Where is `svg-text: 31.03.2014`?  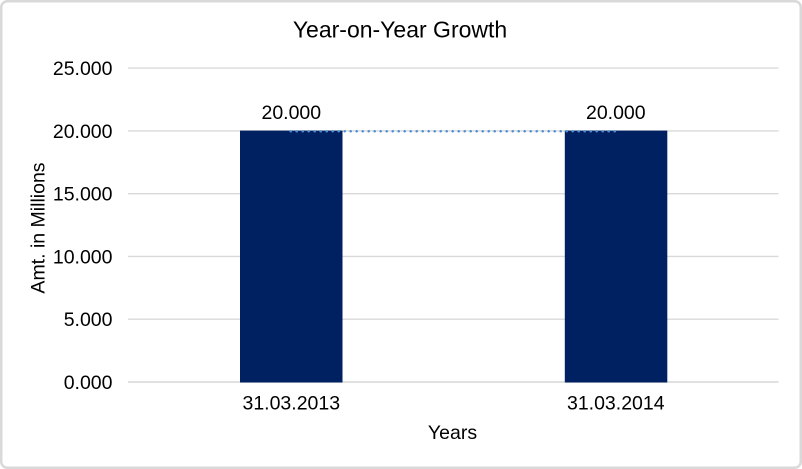
svg-text: 31.03.2014 is located at coordinates (616, 403).